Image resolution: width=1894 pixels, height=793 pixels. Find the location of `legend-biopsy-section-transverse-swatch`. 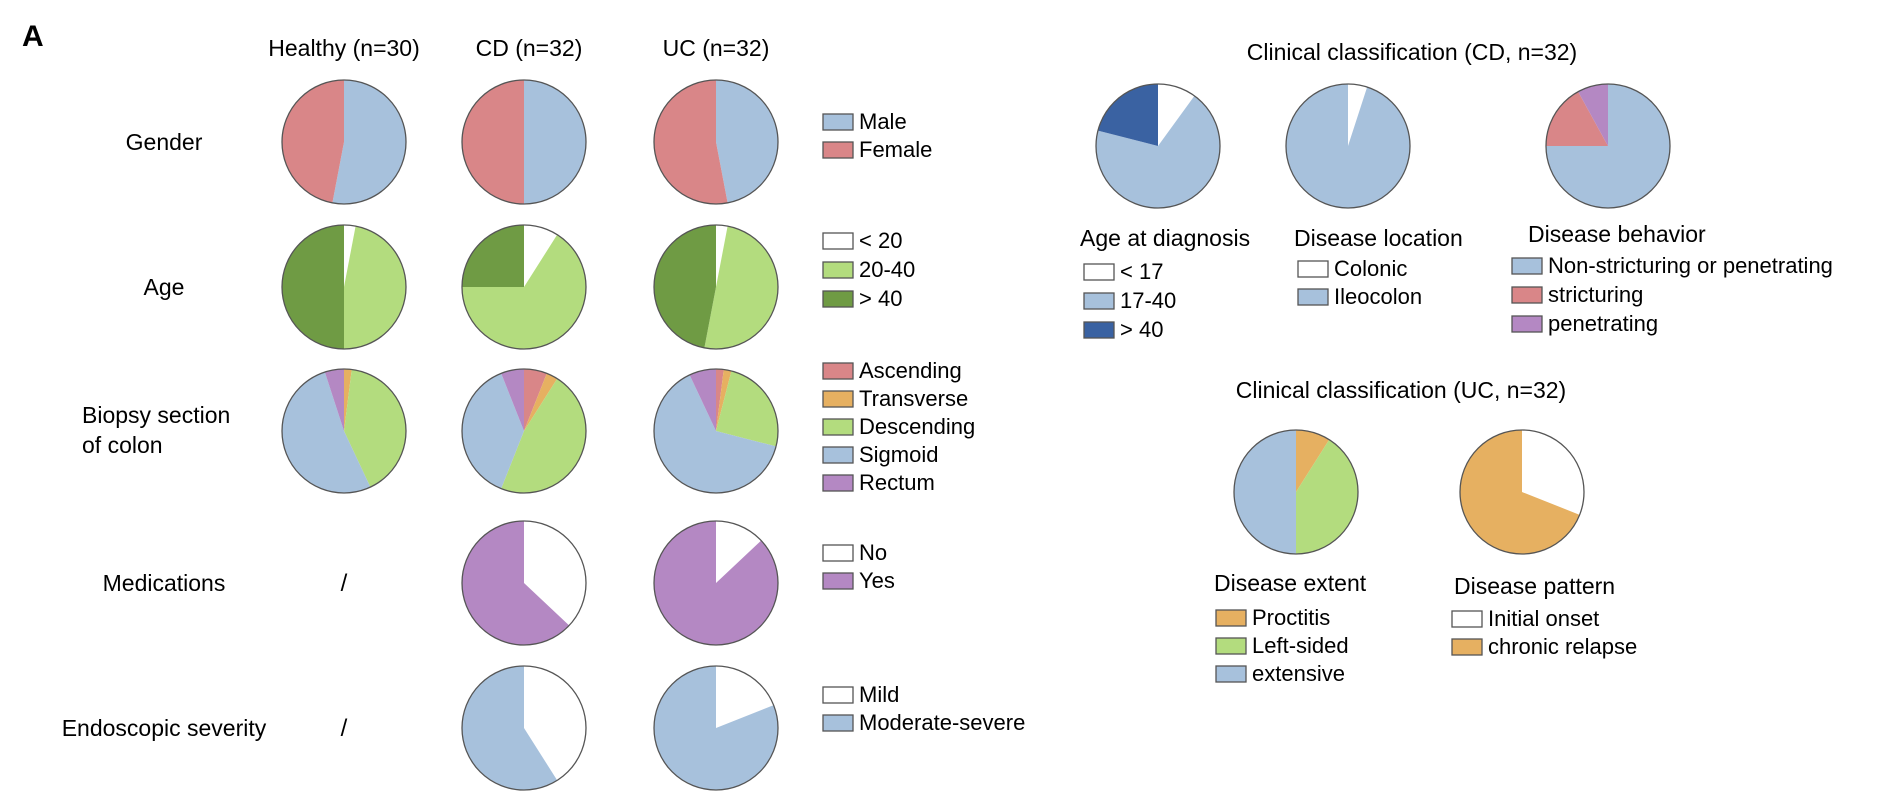

legend-biopsy-section-transverse-swatch is located at coordinates (838, 399).